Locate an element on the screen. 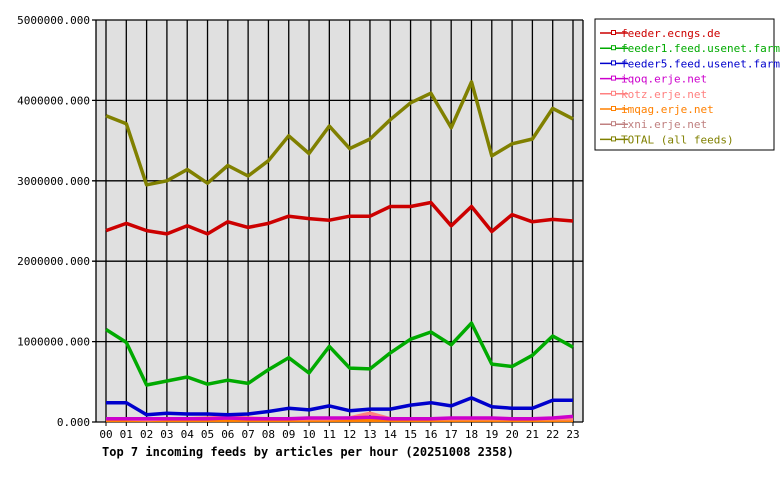 The height and width of the screenshot is (484, 780). x-tick-label: 04 is located at coordinates (188, 434).